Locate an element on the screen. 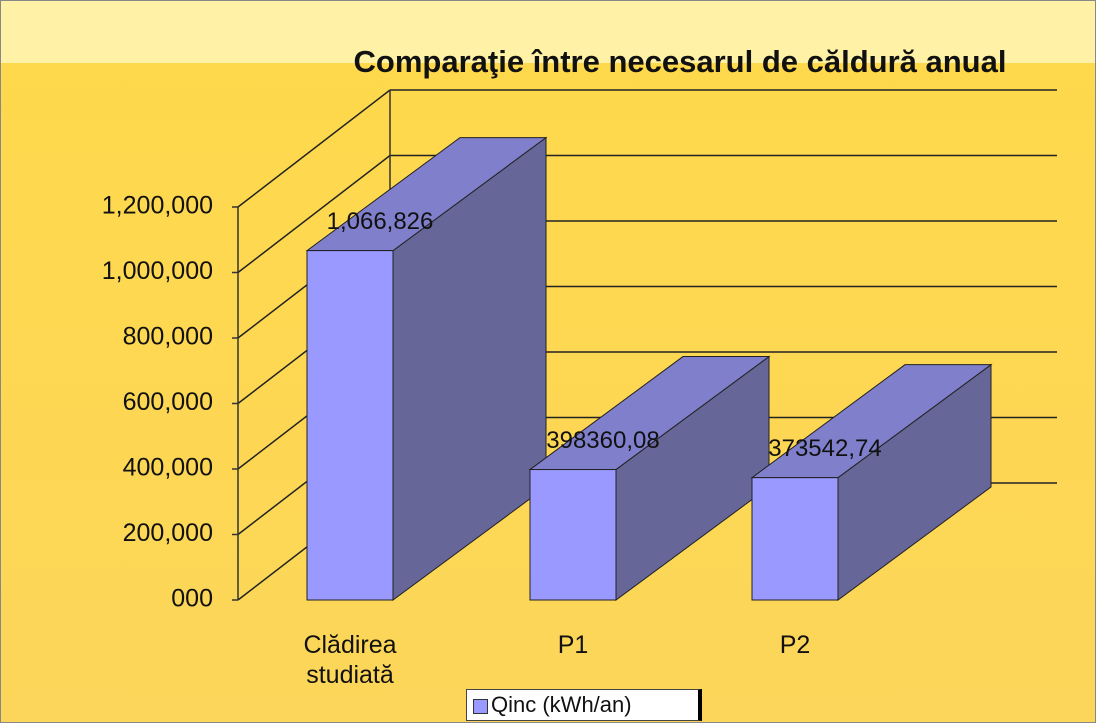 The height and width of the screenshot is (723, 1096). legend-label: Qinc (kWh/an) is located at coordinates (561, 704).